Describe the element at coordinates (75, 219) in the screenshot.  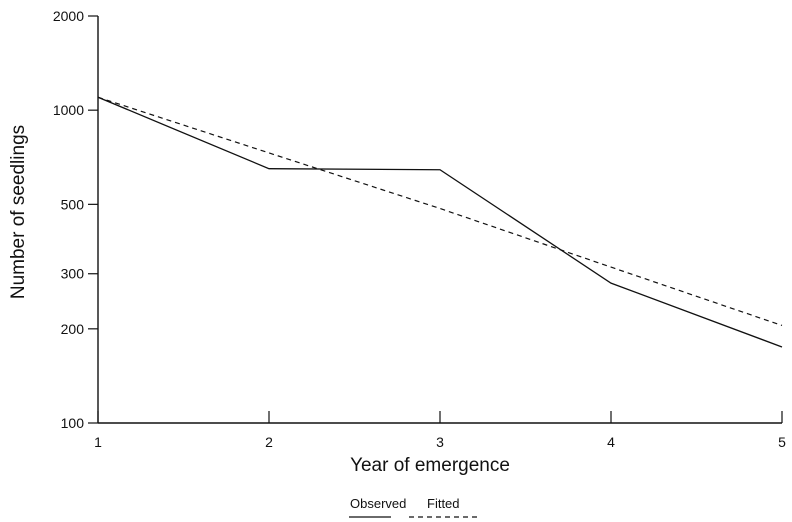
I see `y-ticks-layer: 100 200 300 500 1000 2000` at that location.